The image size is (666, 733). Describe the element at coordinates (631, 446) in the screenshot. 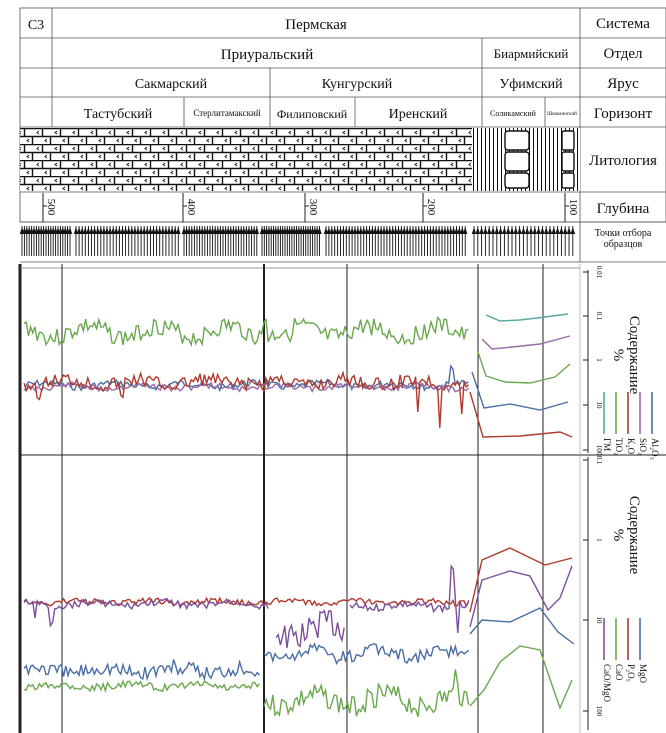

I see `legend-label: K₂O` at that location.